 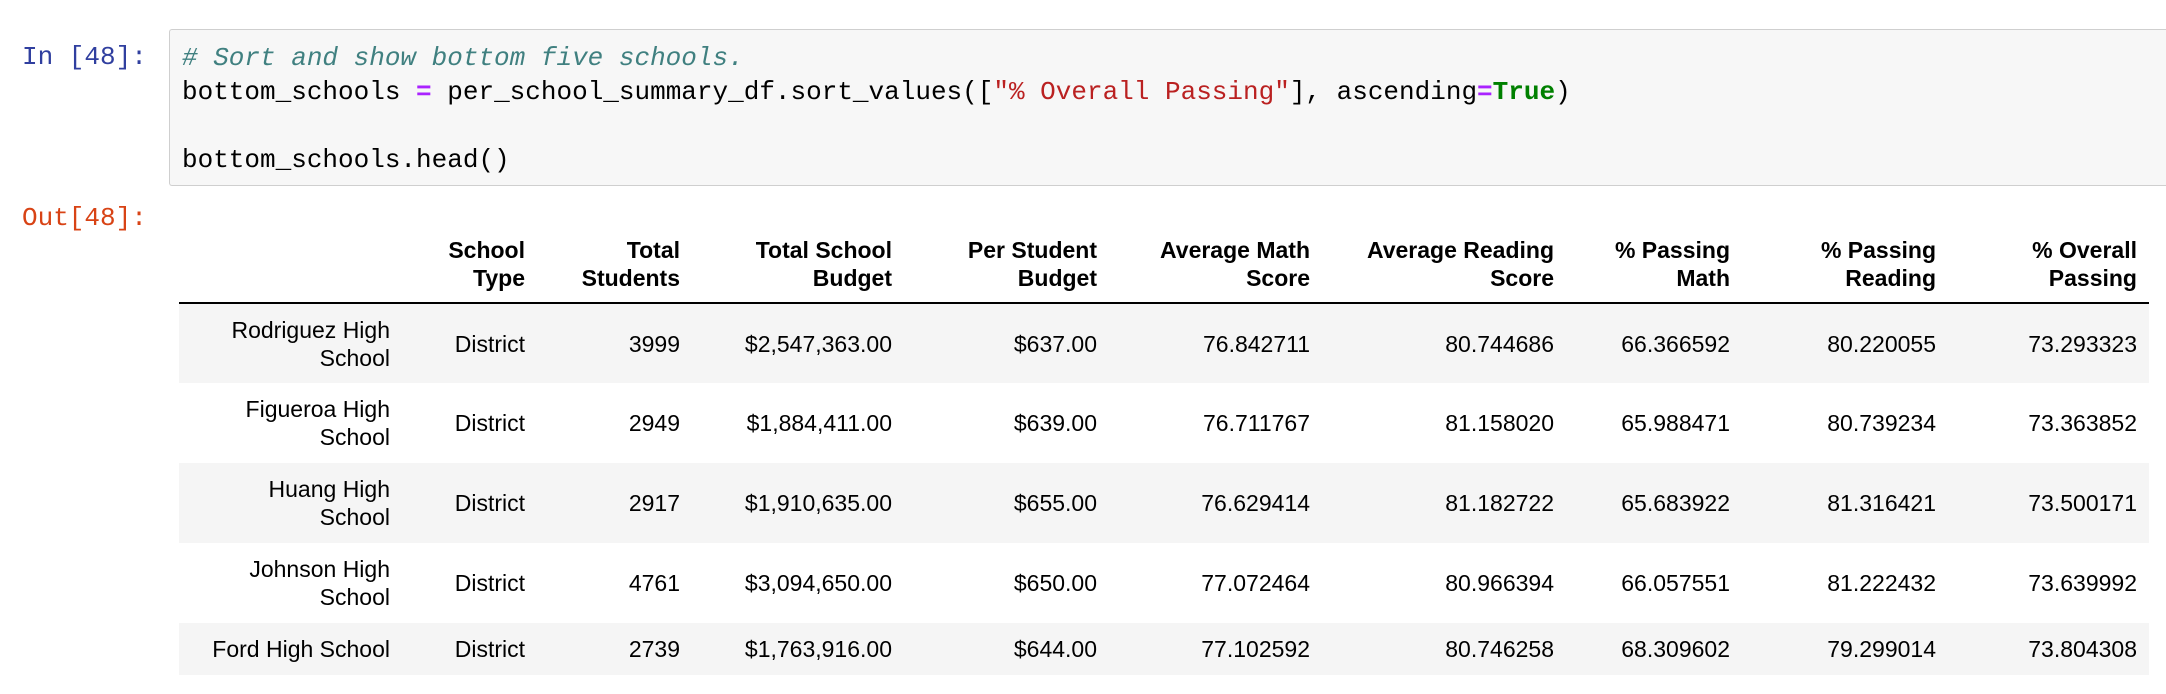 I want to click on table-cell: 76.842711, so click(x=1256, y=343).